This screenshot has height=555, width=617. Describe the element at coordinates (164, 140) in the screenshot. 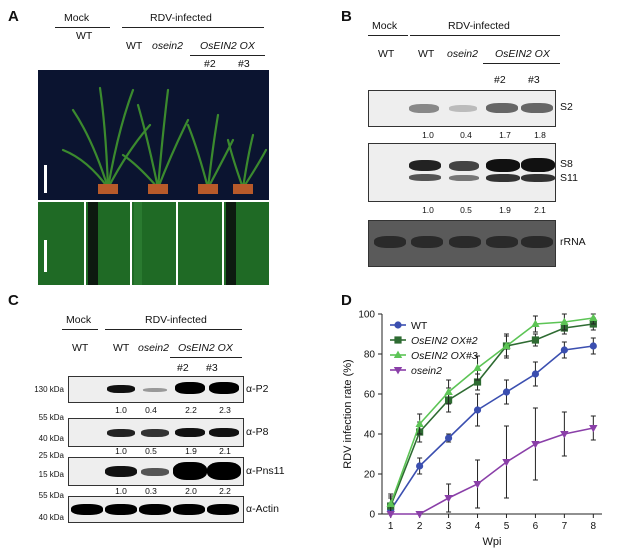

I see `a-plant-illustration` at that location.